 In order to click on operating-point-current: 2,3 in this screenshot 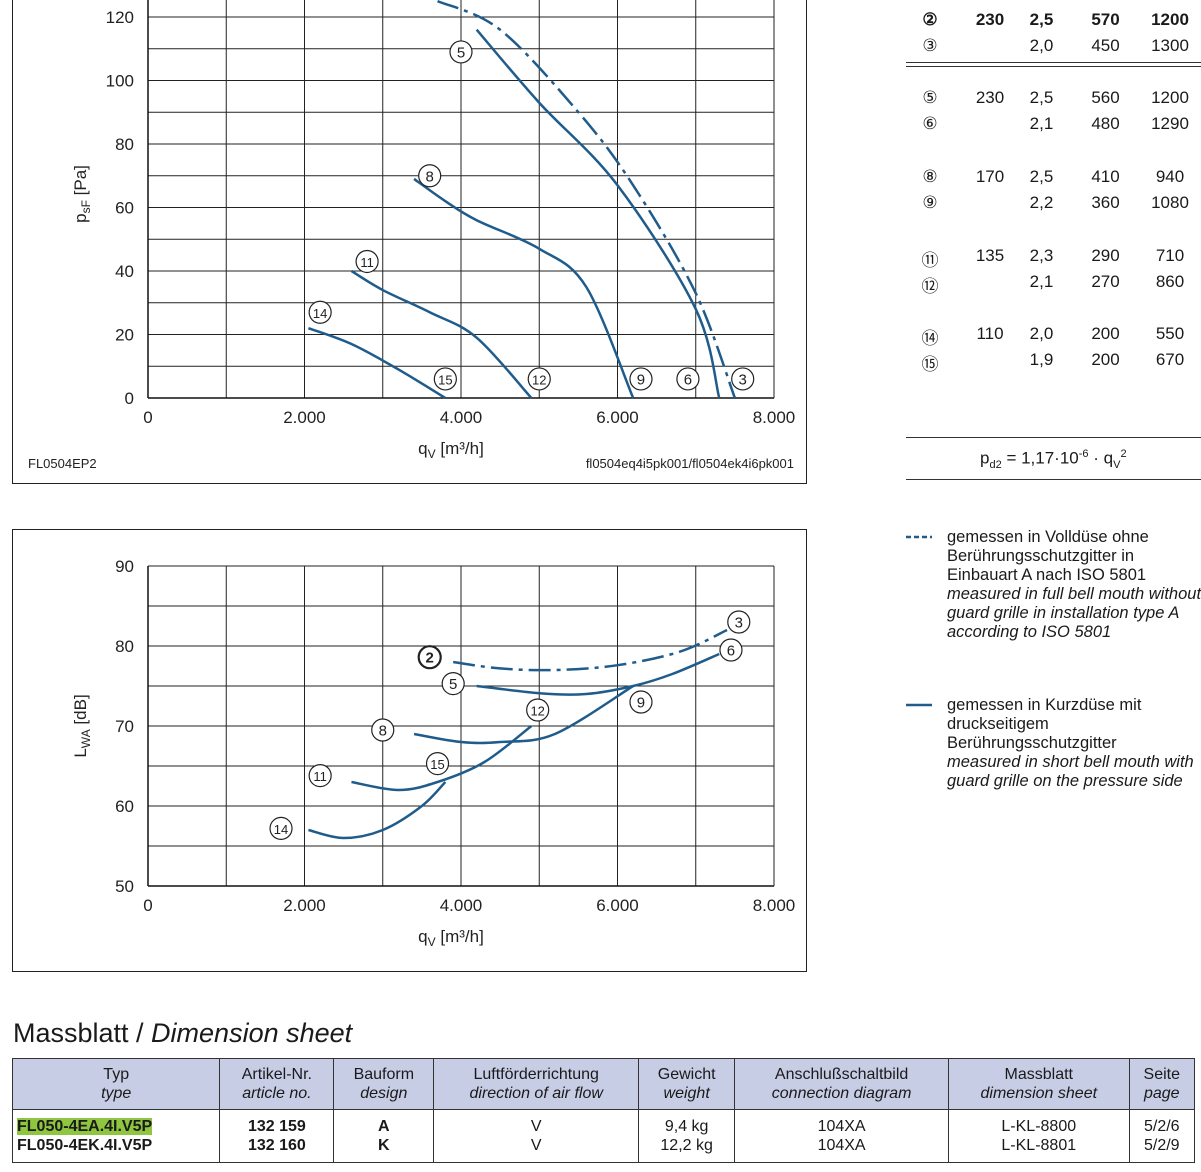, I will do `click(1041, 255)`.